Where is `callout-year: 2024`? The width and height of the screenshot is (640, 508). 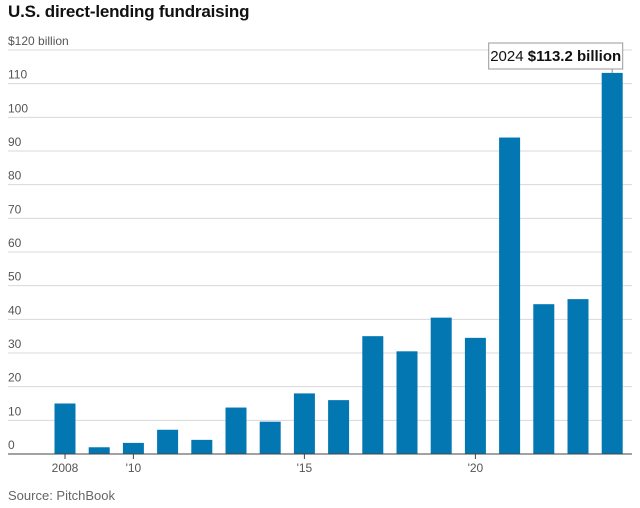
callout-year: 2024 is located at coordinates (509, 56).